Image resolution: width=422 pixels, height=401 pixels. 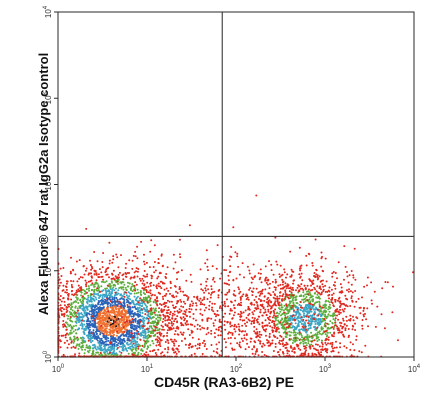 What do you see at coordinates (48, 11) in the screenshot?
I see `y-tick-label: 104` at bounding box center [48, 11].